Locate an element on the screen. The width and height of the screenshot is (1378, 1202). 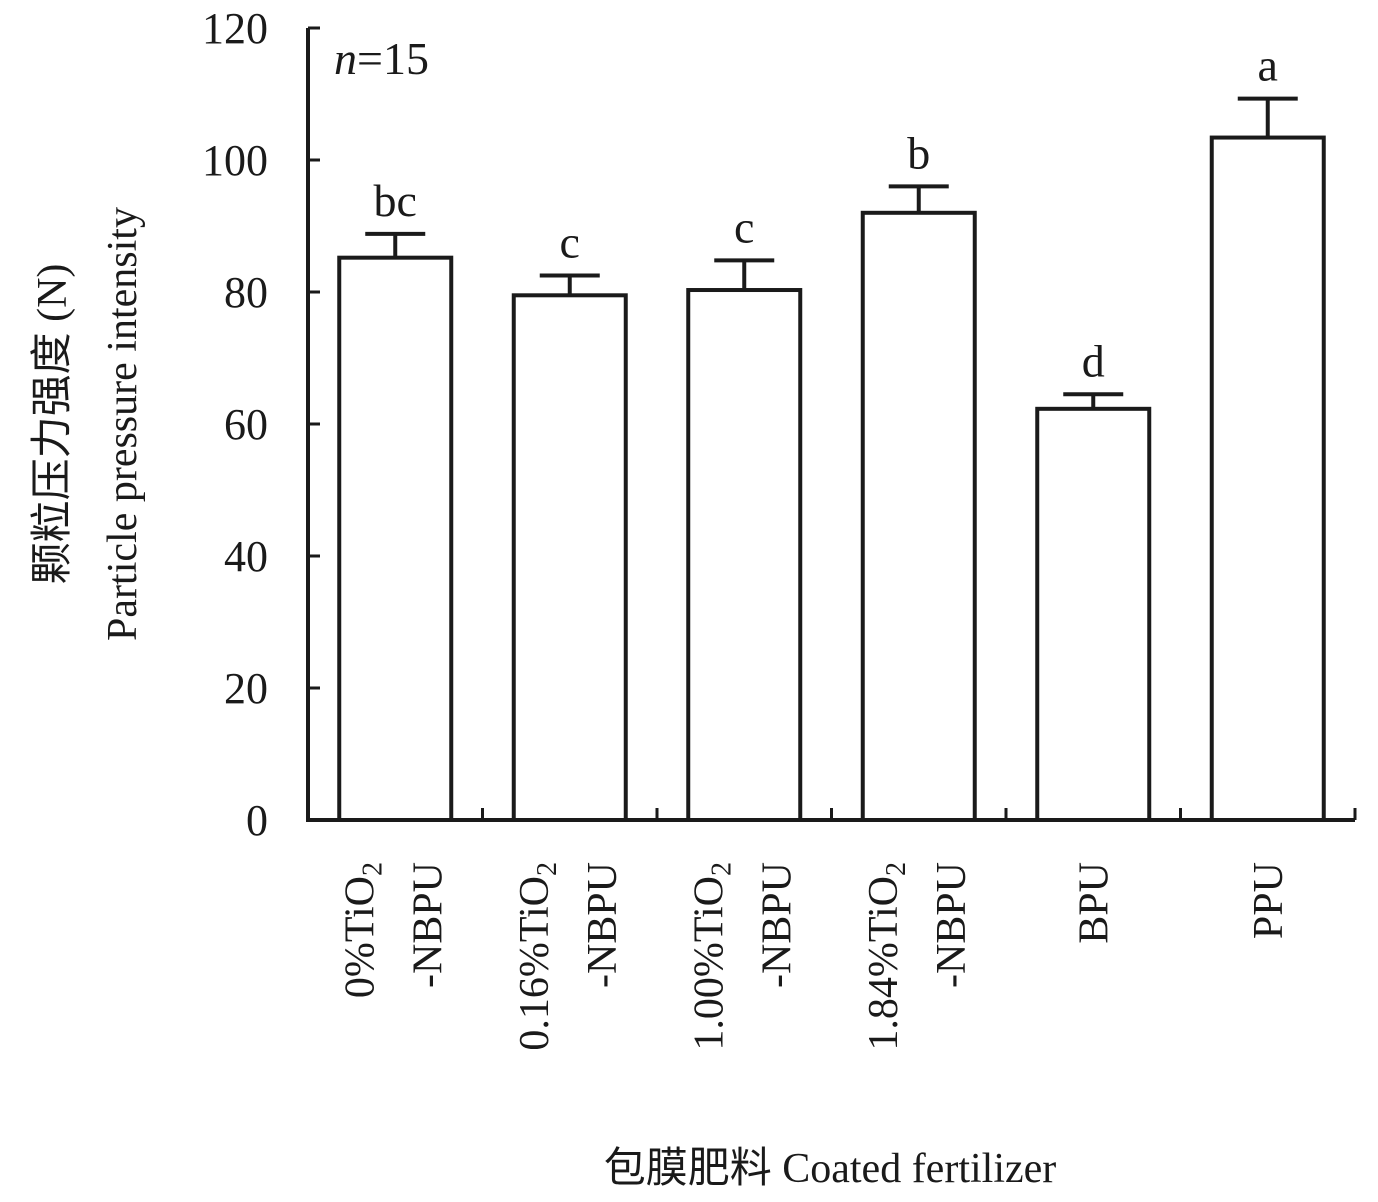
y-tick-label: 40 is located at coordinates (246, 556).